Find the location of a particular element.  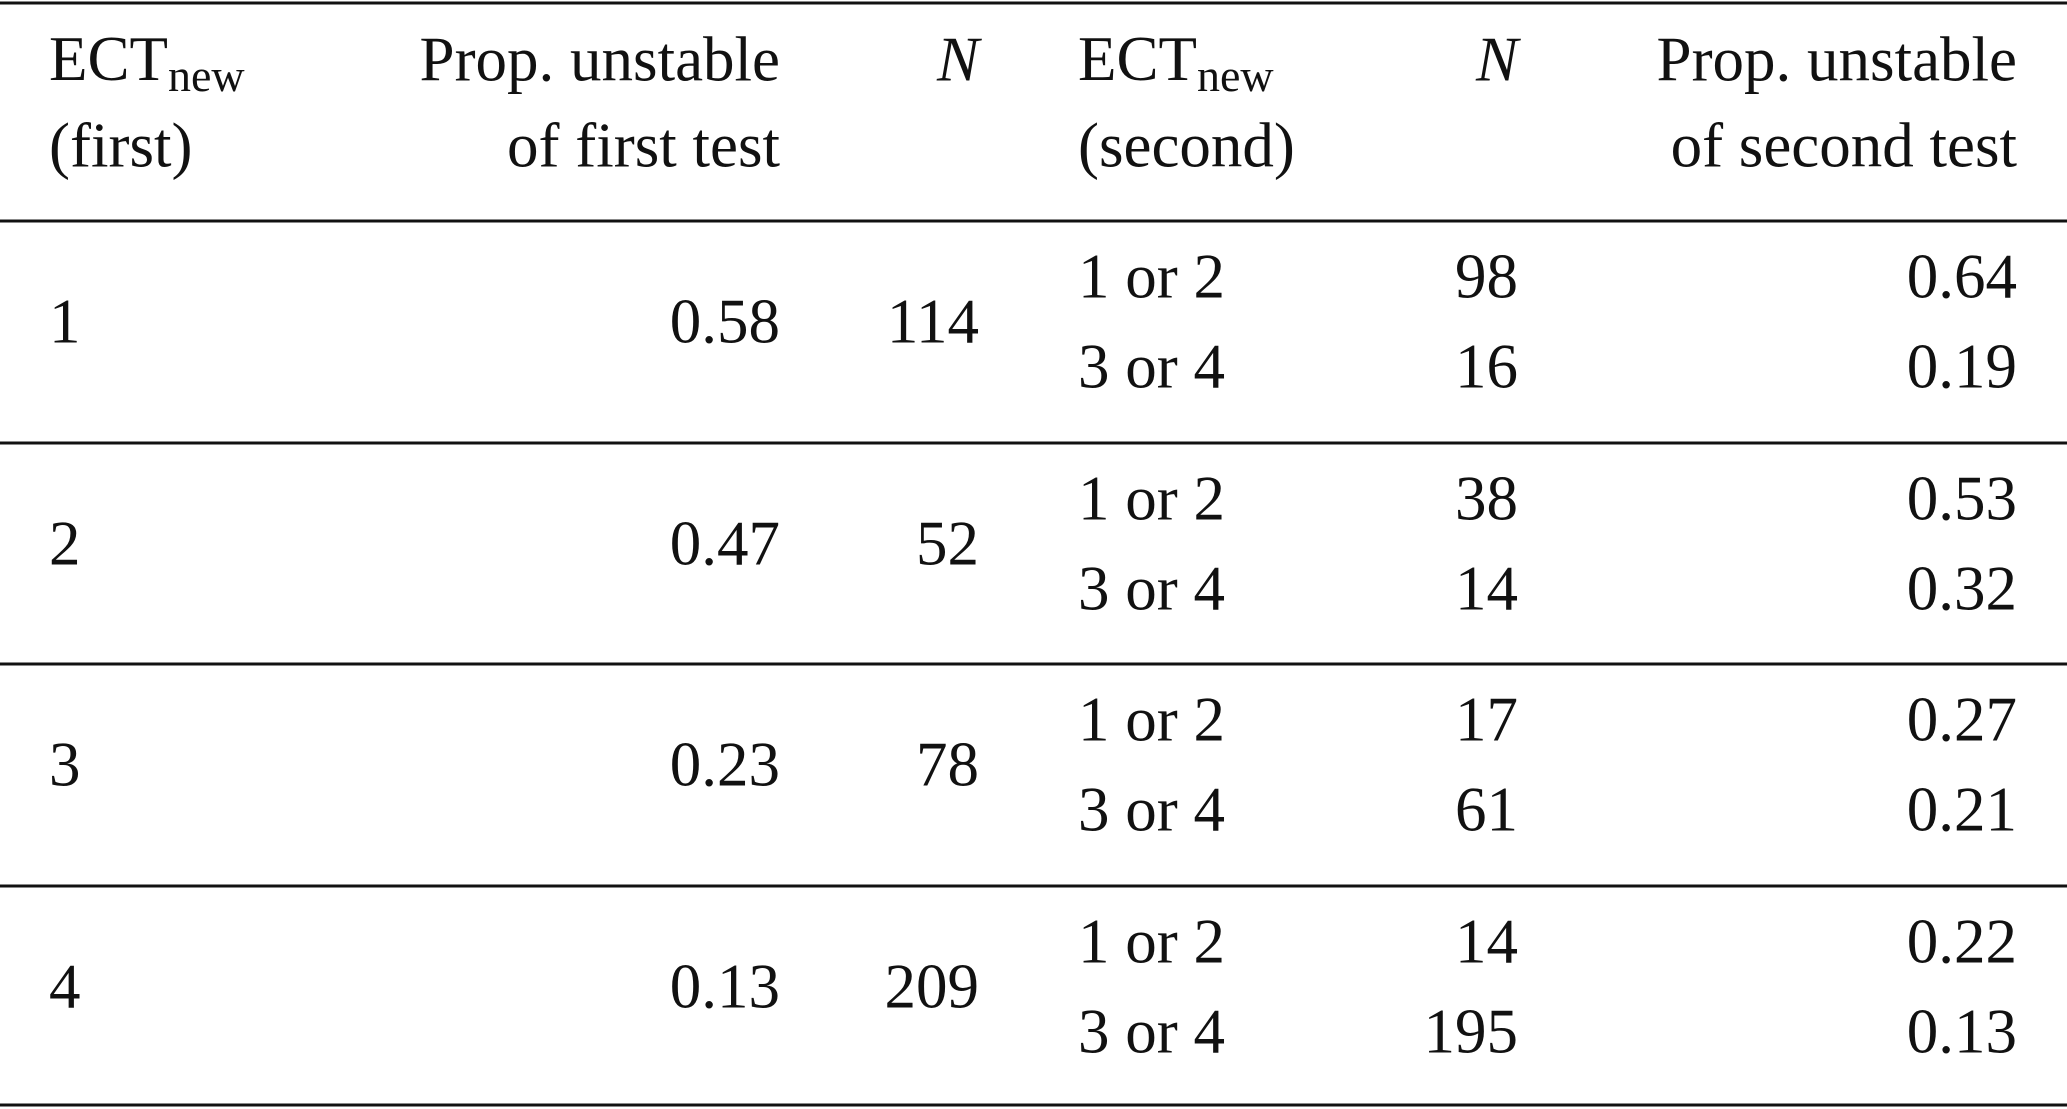

cell: 1 is located at coordinates (65, 321).